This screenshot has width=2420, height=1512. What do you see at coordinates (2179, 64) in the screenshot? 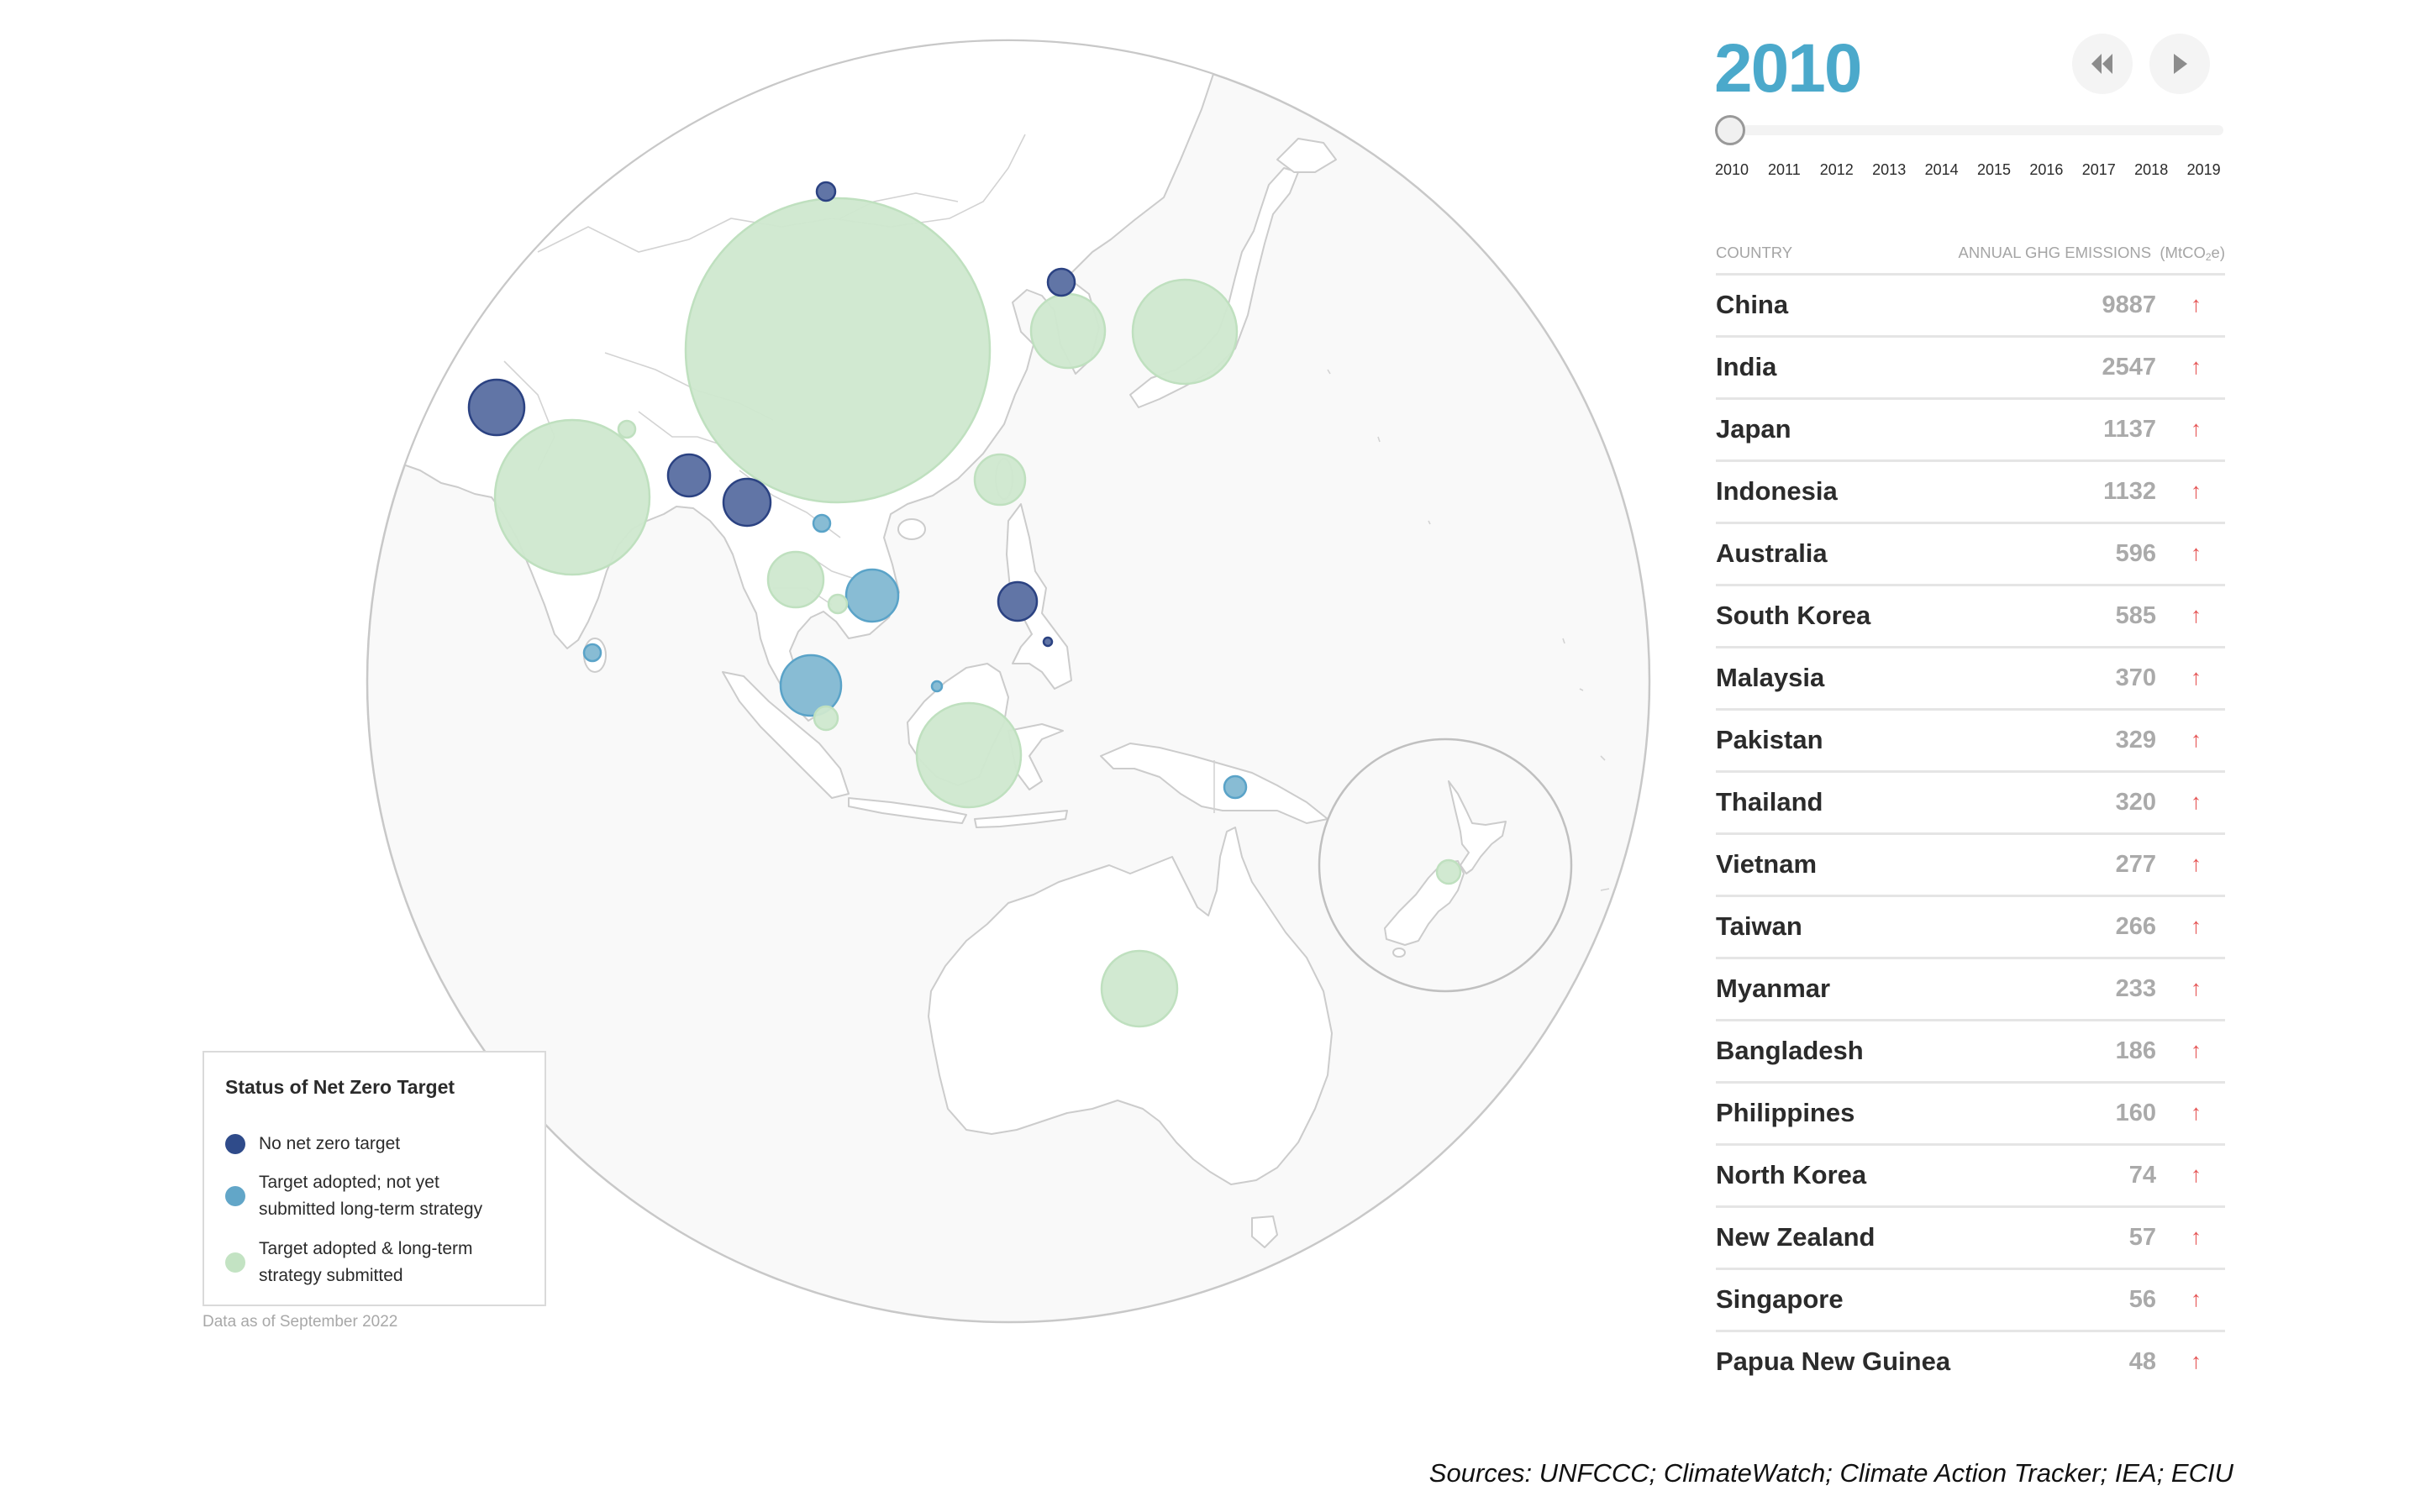
I see `play-button` at bounding box center [2179, 64].